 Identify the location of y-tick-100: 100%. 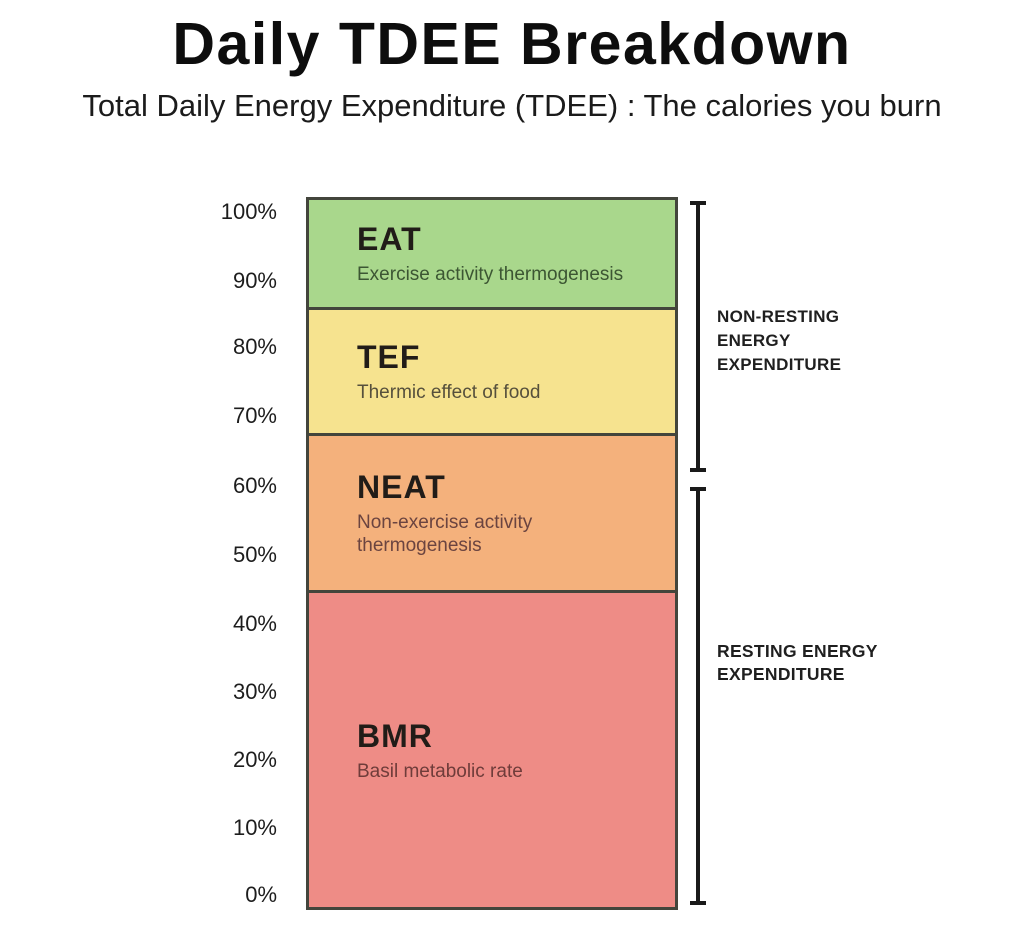
(248, 211).